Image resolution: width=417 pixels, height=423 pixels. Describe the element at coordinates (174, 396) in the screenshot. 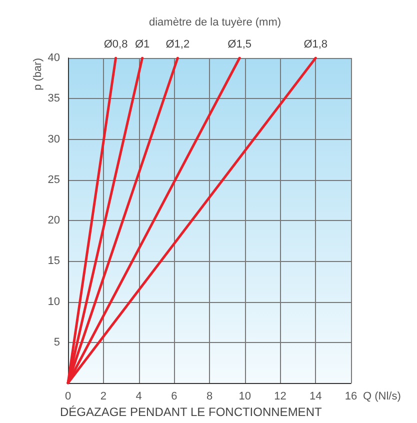

I see `x-tick-label: 6` at that location.